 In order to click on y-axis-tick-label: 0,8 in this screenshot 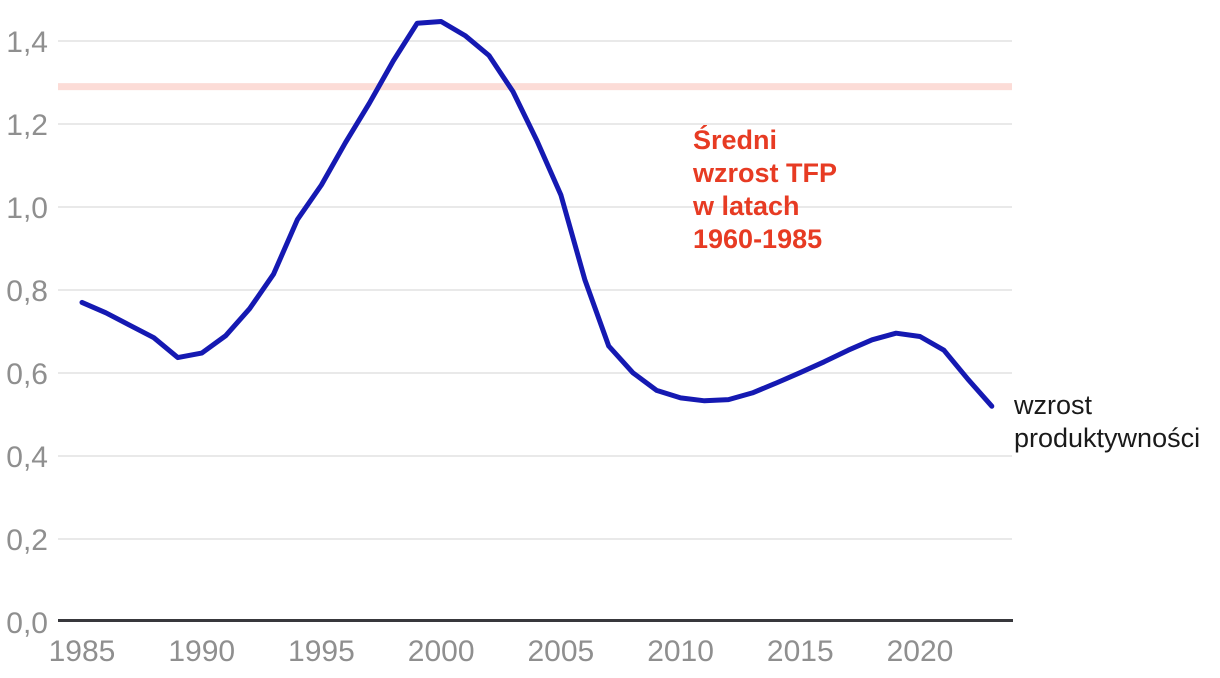, I will do `click(27, 291)`.